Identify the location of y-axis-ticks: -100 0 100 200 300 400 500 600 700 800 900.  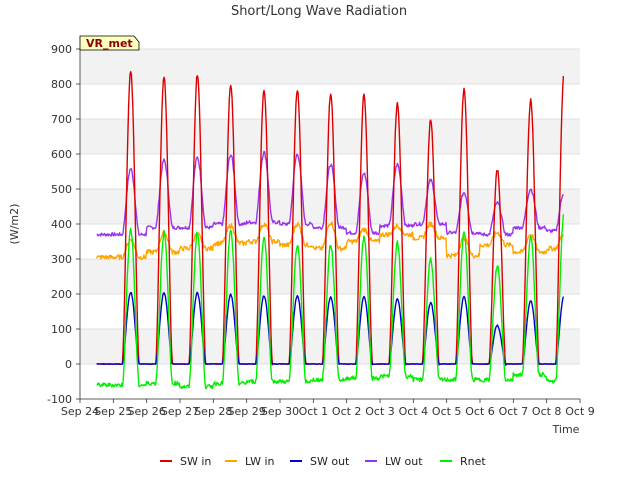
(63, 224).